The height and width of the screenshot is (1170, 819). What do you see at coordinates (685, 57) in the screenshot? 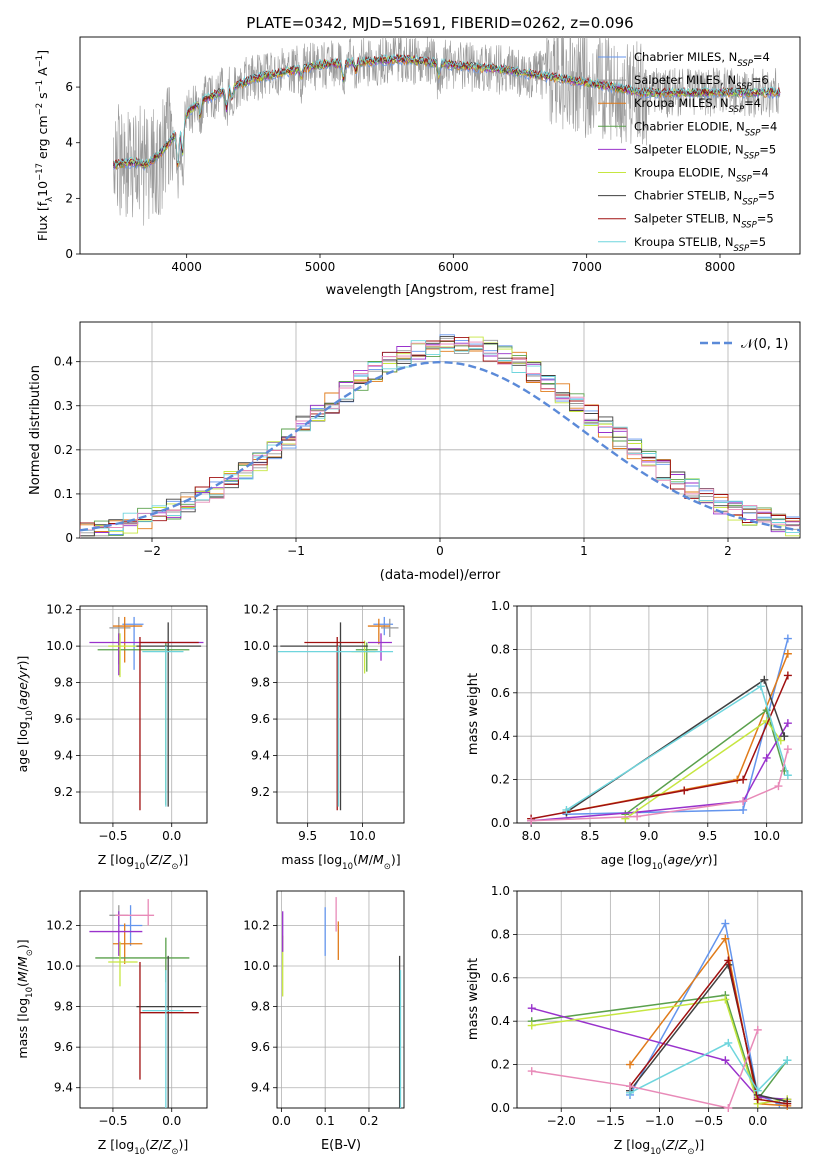
I see `legend-entry-label-part: Chabrier MILES, N` at bounding box center [685, 57].